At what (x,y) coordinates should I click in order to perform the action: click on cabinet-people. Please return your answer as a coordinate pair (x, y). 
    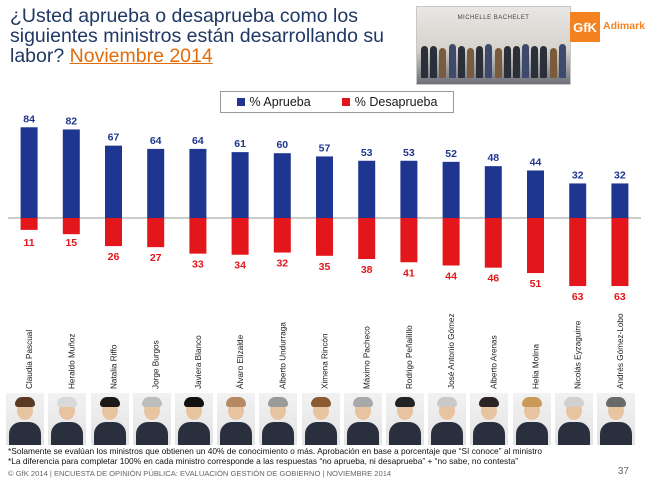
    Looking at the image, I should click on (493, 60).